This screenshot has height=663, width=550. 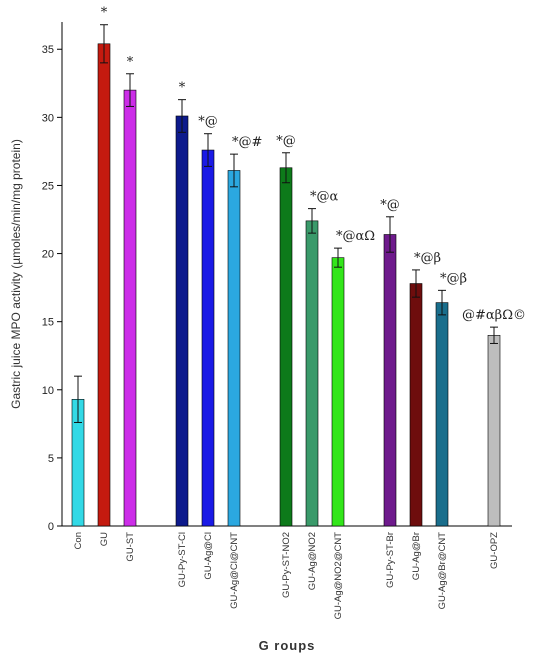 What do you see at coordinates (287, 645) in the screenshot?
I see `x-axis-title: G roups` at bounding box center [287, 645].